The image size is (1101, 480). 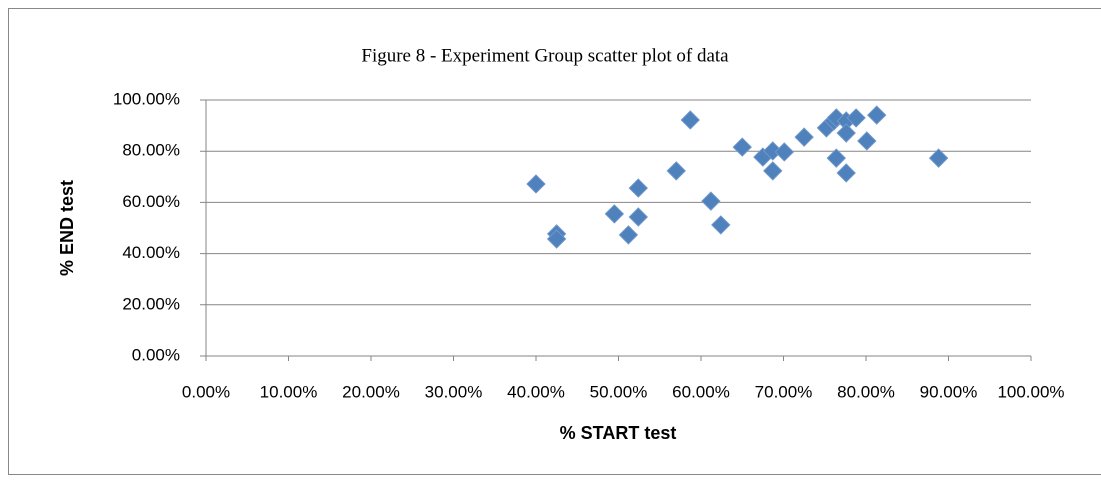 What do you see at coordinates (536, 391) in the screenshot?
I see `x-tick-label: 40.00%` at bounding box center [536, 391].